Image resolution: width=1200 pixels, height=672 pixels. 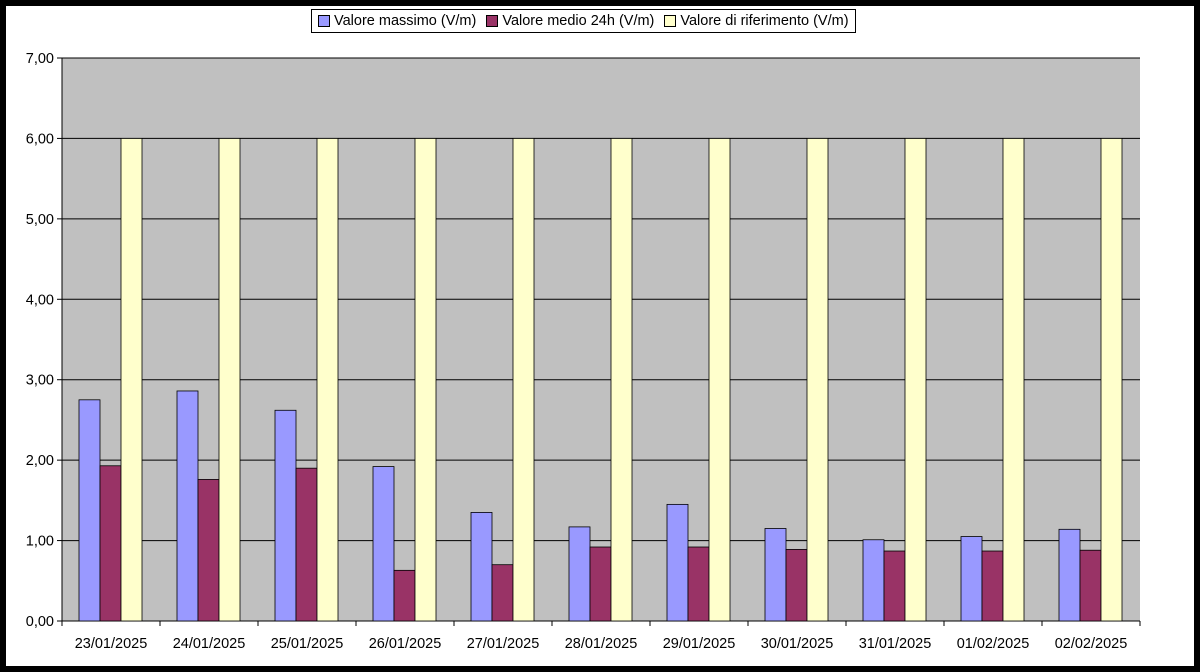 What do you see at coordinates (797, 644) in the screenshot?
I see `x-tick-label: 30/01/2025` at bounding box center [797, 644].